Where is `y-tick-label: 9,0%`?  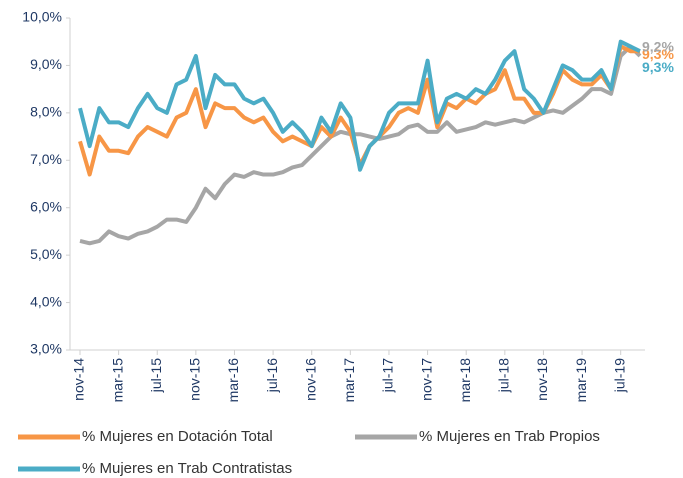
y-tick-label: 9,0% is located at coordinates (46, 64).